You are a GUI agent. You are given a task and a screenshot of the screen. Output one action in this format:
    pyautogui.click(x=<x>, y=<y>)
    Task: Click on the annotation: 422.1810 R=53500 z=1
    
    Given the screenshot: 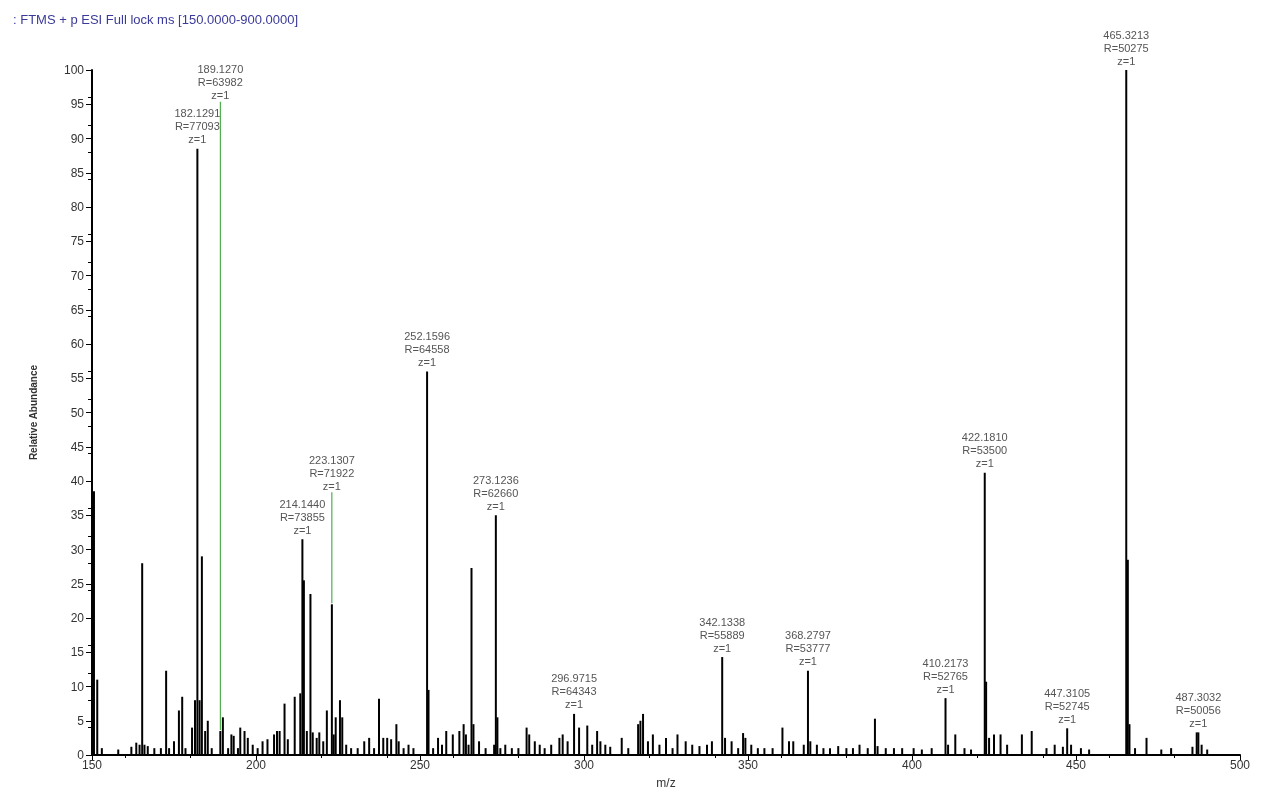 What is the action you would take?
    pyautogui.click(x=984, y=450)
    